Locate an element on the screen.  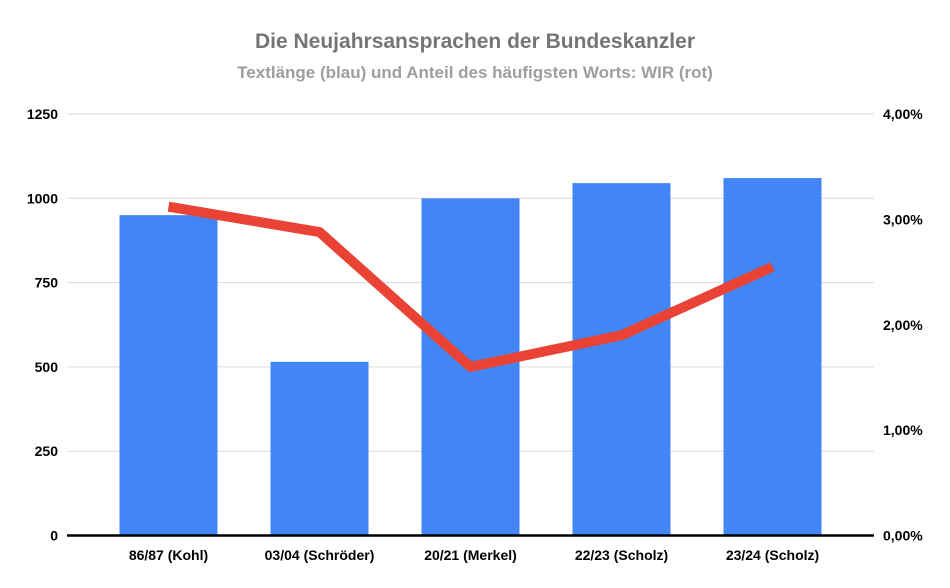
right-axis-tick-label: 1,00% is located at coordinates (903, 430).